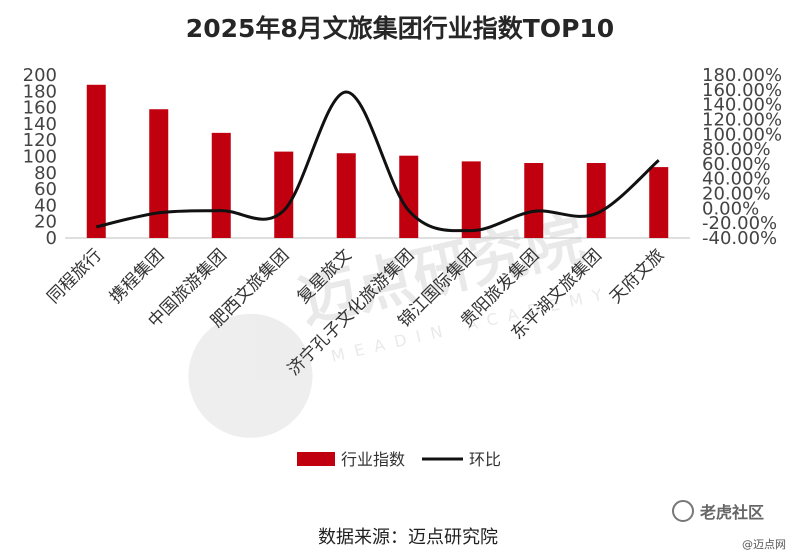 The width and height of the screenshot is (800, 557). I want to click on y-left-tick-label: 80, so click(45, 173).